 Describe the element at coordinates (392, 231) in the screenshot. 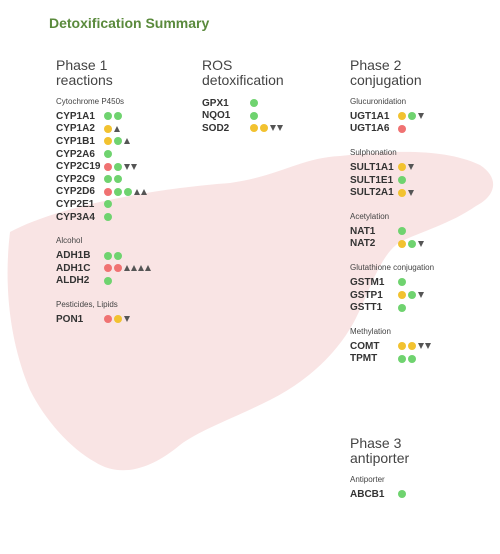

I see `gene-row: NAT1` at that location.